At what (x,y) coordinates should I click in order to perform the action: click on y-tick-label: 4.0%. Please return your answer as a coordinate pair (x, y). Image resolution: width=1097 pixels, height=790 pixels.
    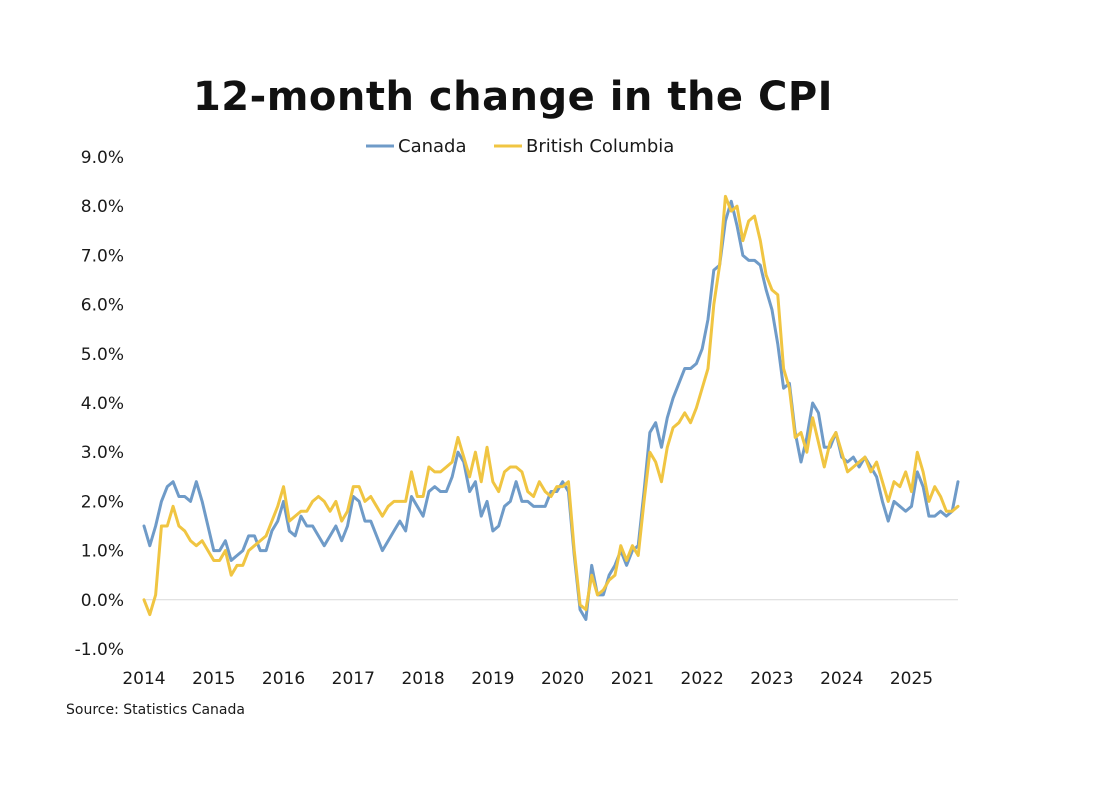
    Looking at the image, I should click on (102, 404).